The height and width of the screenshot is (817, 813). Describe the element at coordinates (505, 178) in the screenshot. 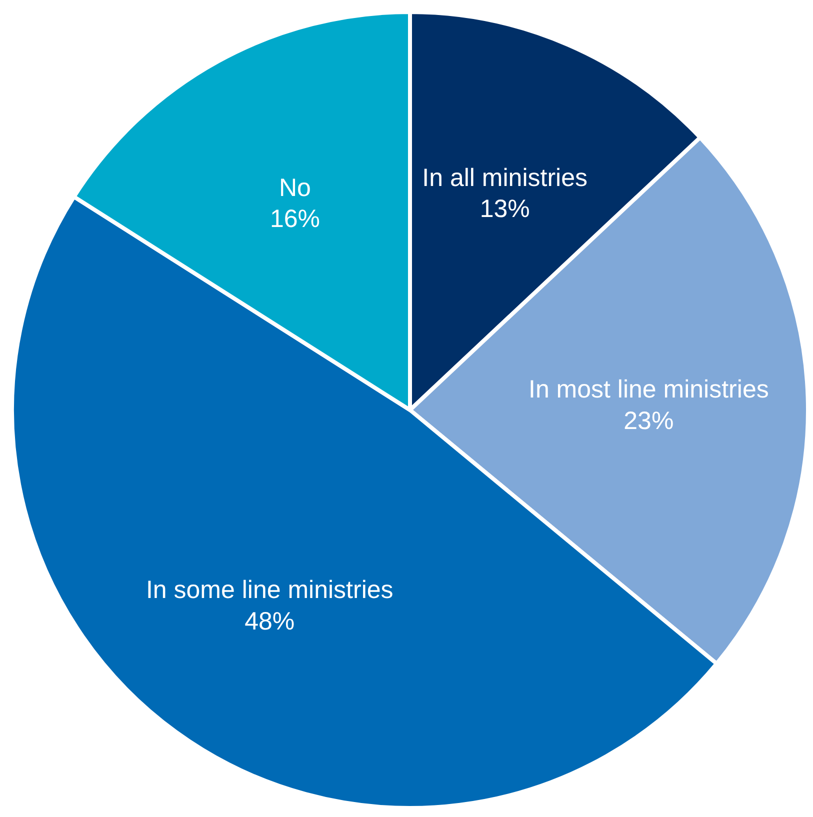

I see `slice-label: In all ministries` at that location.